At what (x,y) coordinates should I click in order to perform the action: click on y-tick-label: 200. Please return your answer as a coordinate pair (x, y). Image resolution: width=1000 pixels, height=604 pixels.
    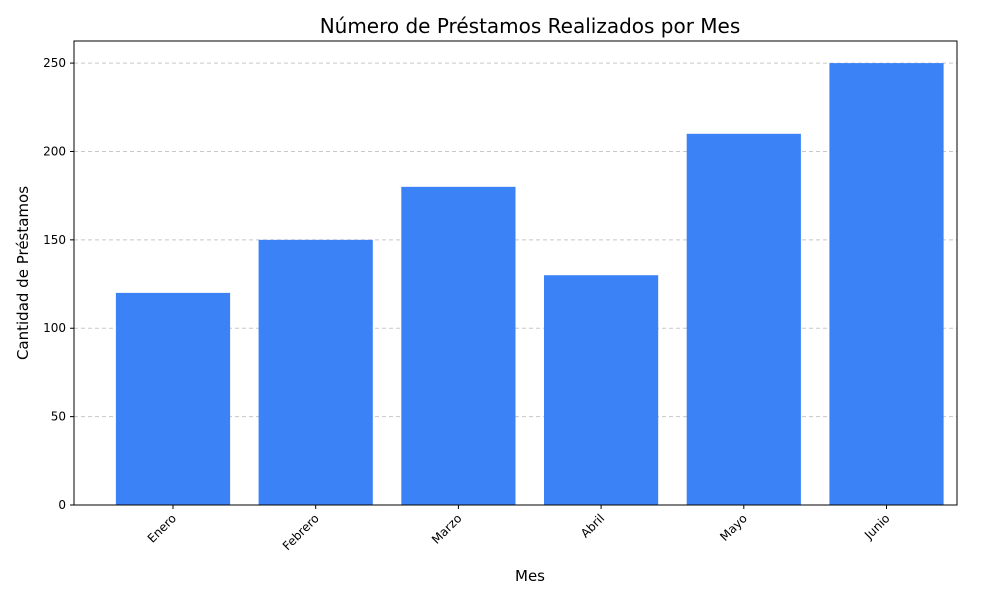
    Looking at the image, I should click on (54, 151).